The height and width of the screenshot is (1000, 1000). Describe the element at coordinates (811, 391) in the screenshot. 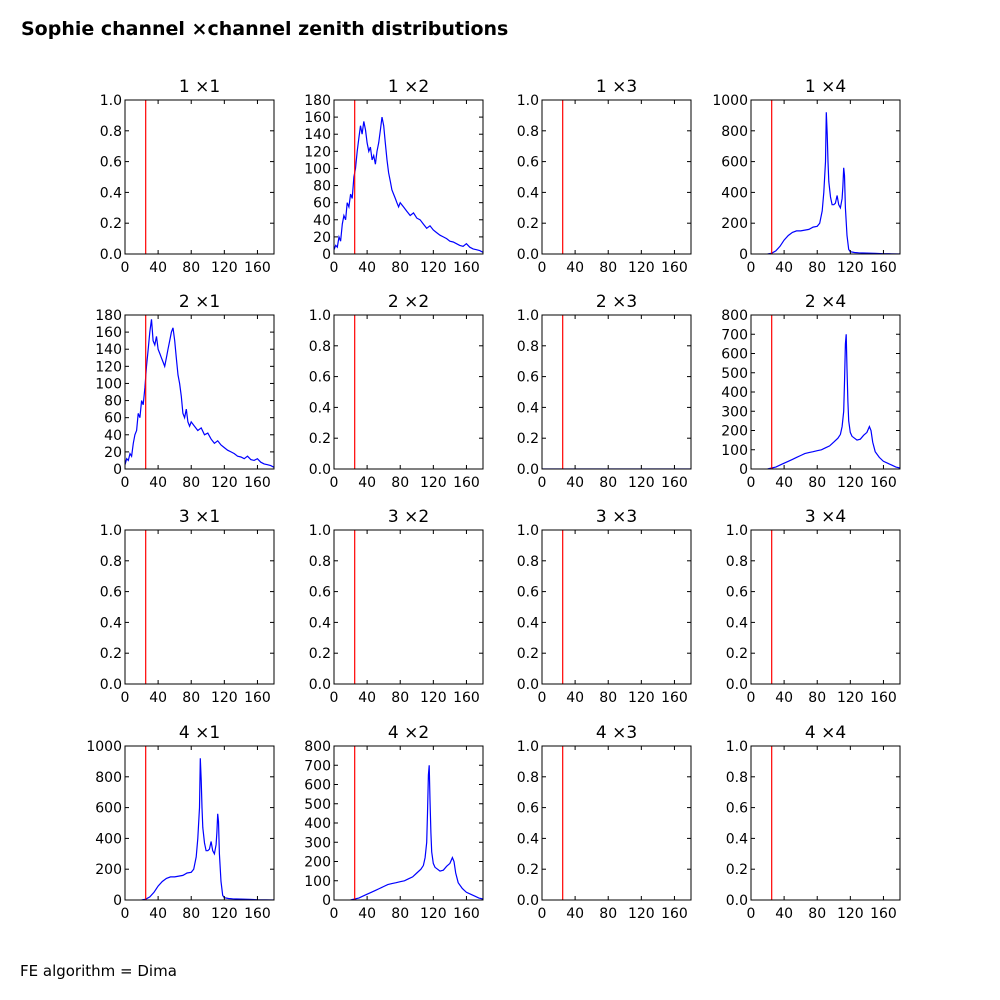

I see `subplot-2-4: 0 40 80 120 160 0 100 200 300 400 500 600 700 800 2 ×4` at that location.